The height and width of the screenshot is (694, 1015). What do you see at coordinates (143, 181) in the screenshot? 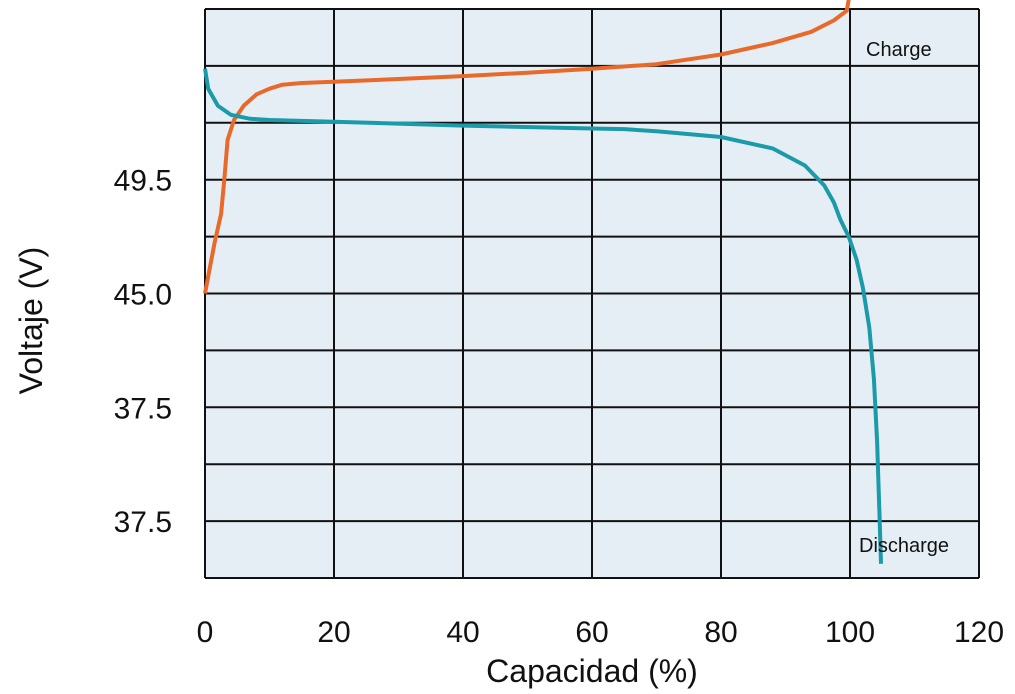
I see `y-tick-label: 49.5` at bounding box center [143, 181].